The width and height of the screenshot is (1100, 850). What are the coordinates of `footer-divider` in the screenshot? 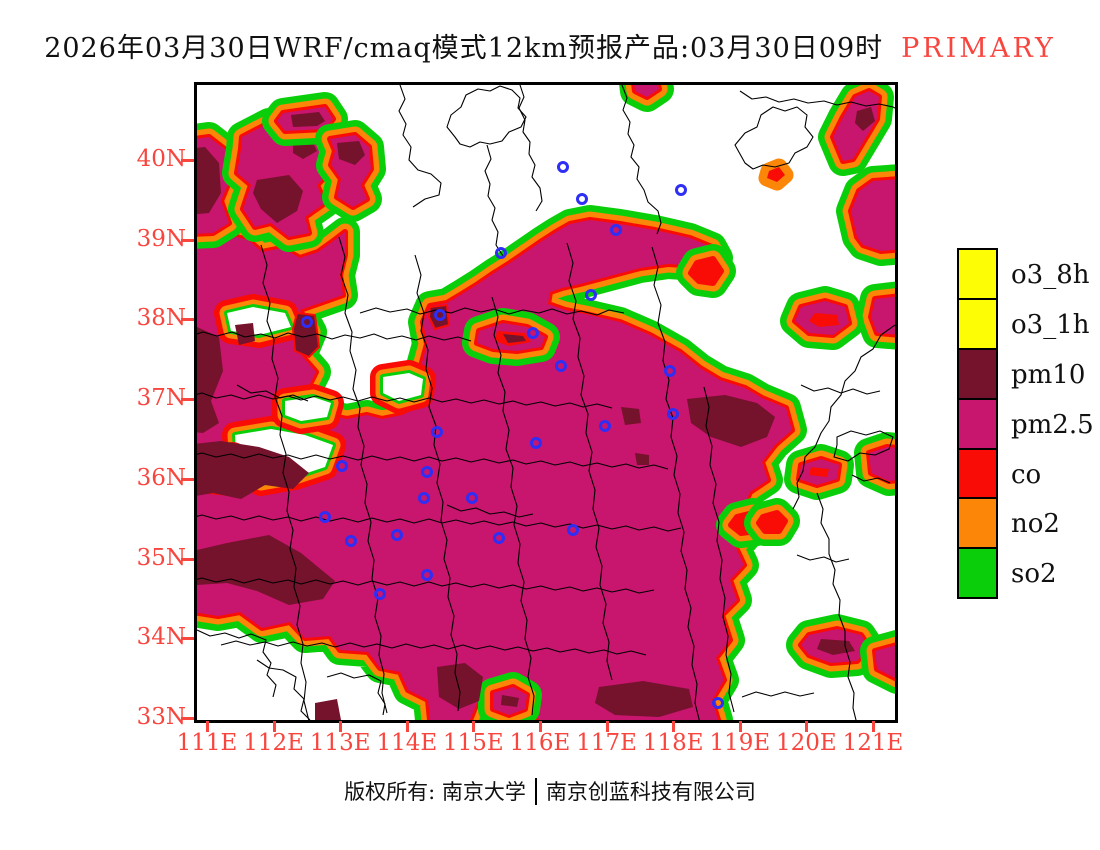 It's located at (535, 791).